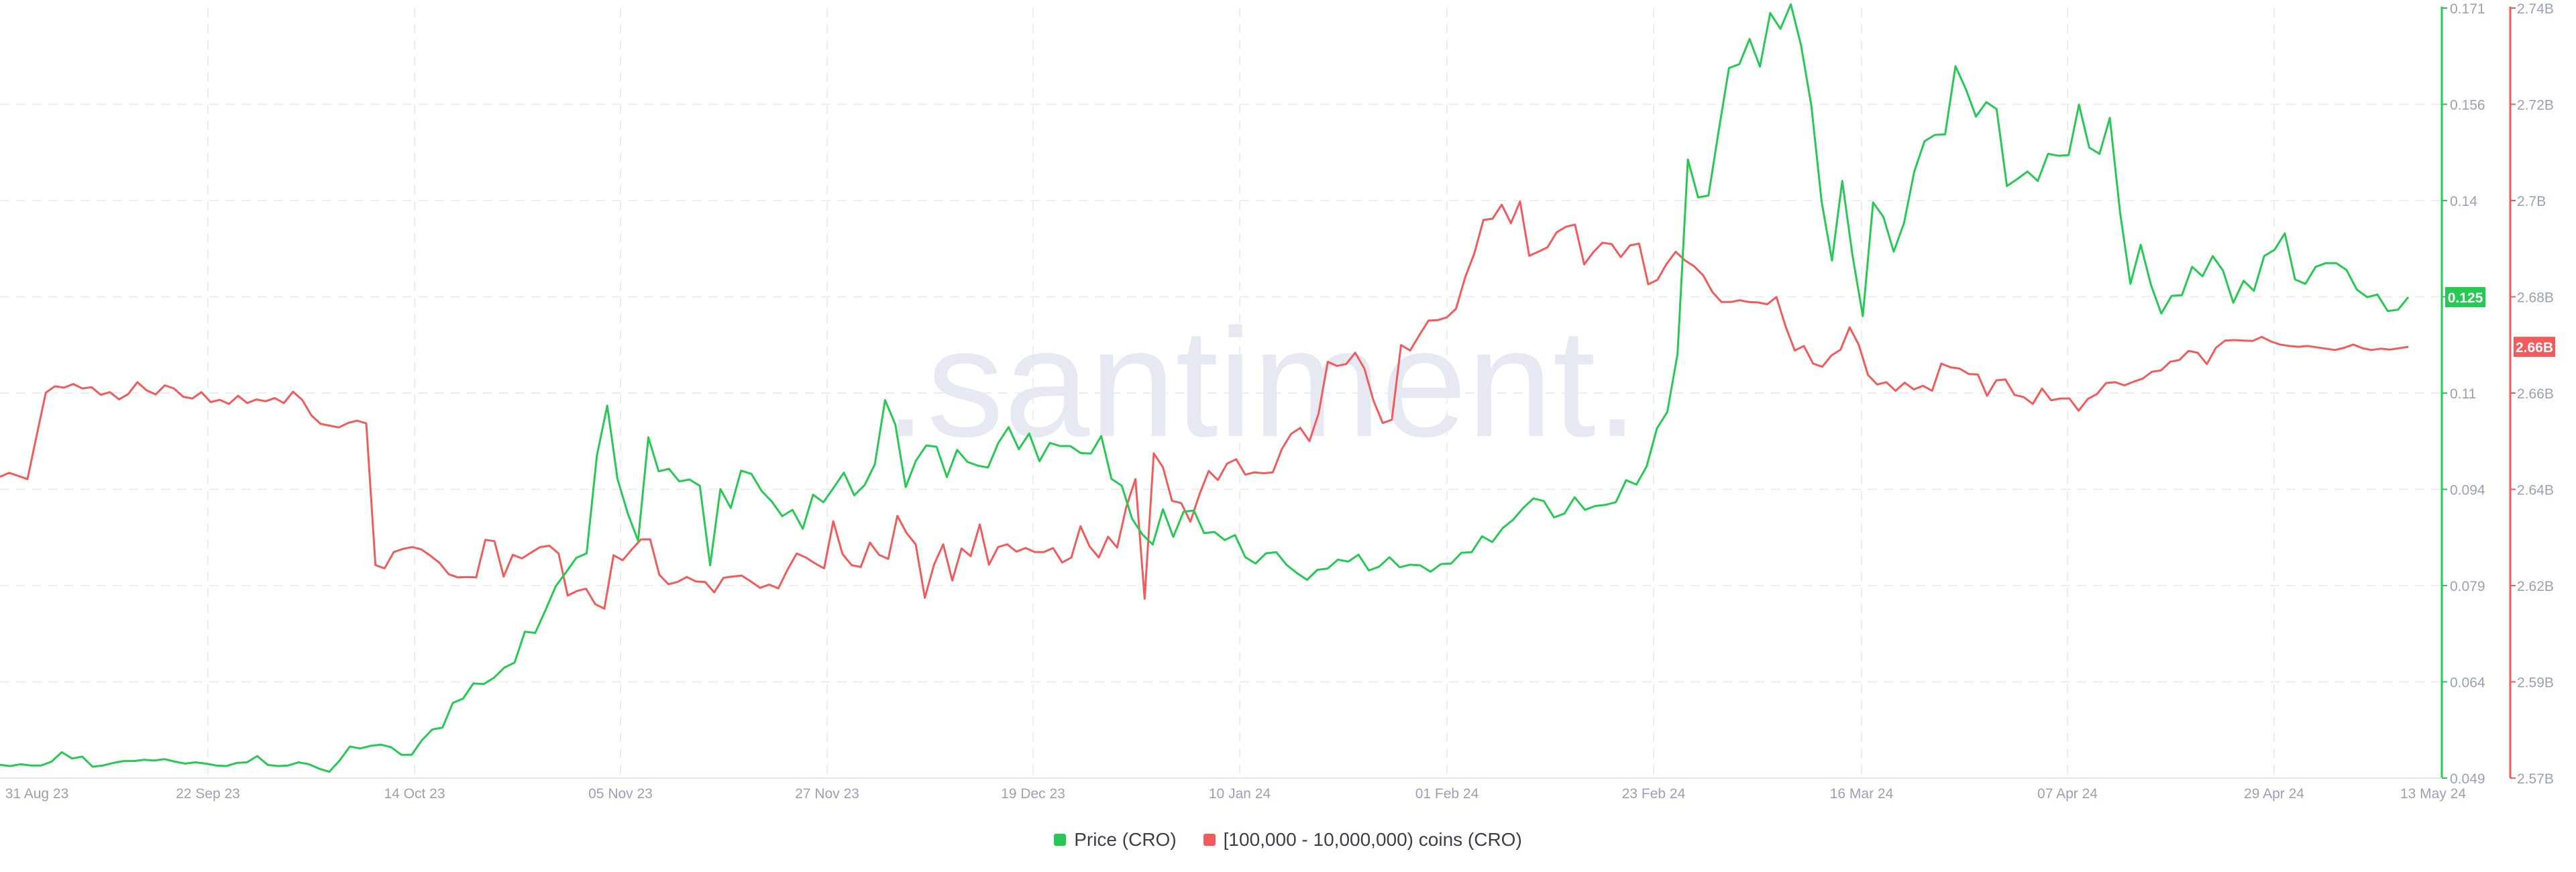 This screenshot has height=872, width=2576. I want to click on coins-current-badge-bg, so click(2534, 347).